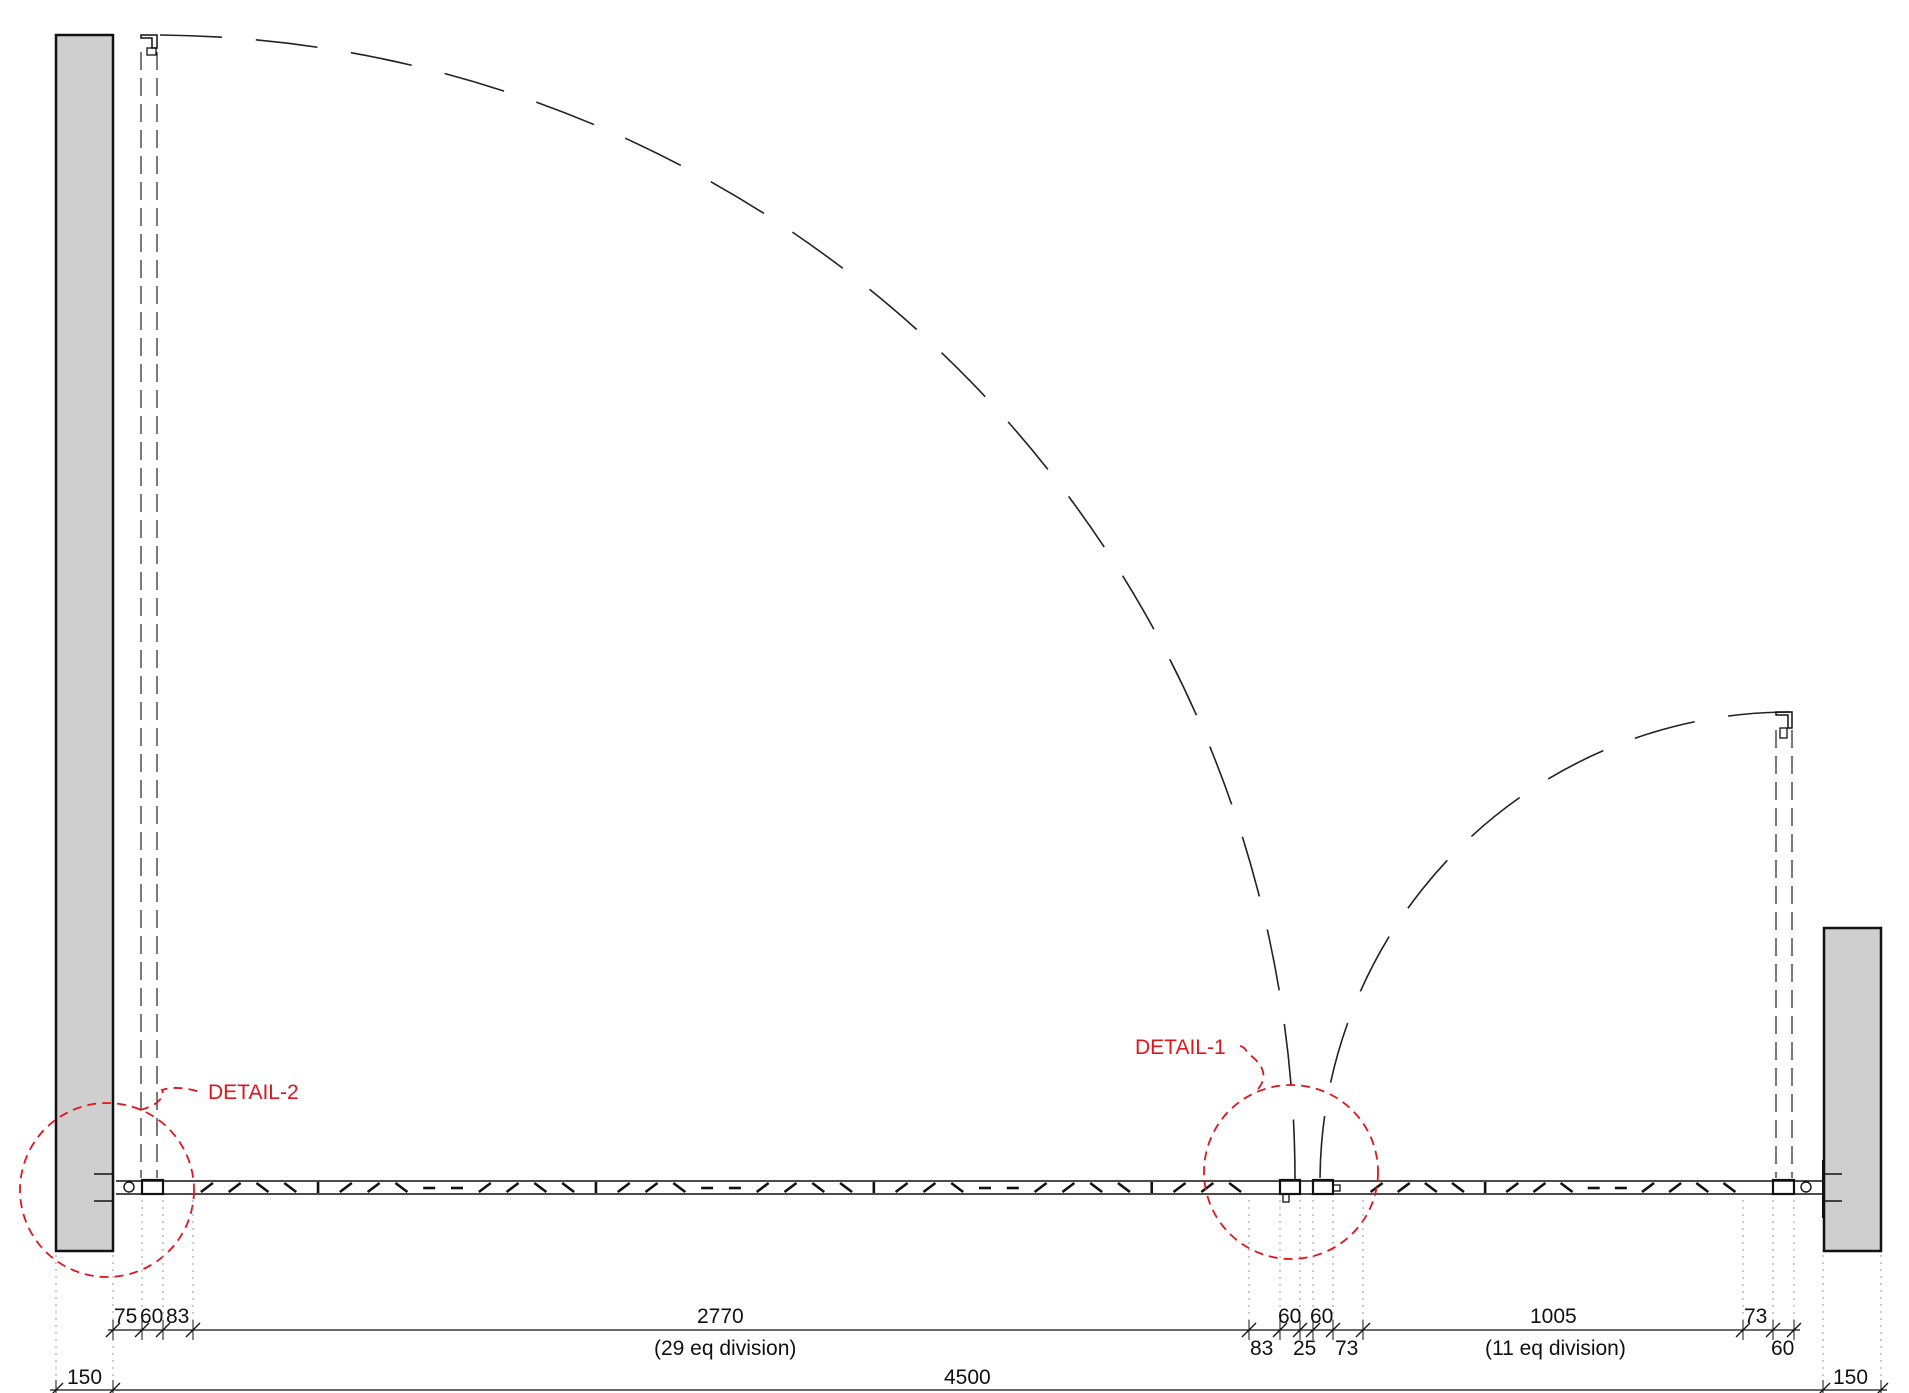  I want to click on dim-4500: 4500, so click(967, 1377).